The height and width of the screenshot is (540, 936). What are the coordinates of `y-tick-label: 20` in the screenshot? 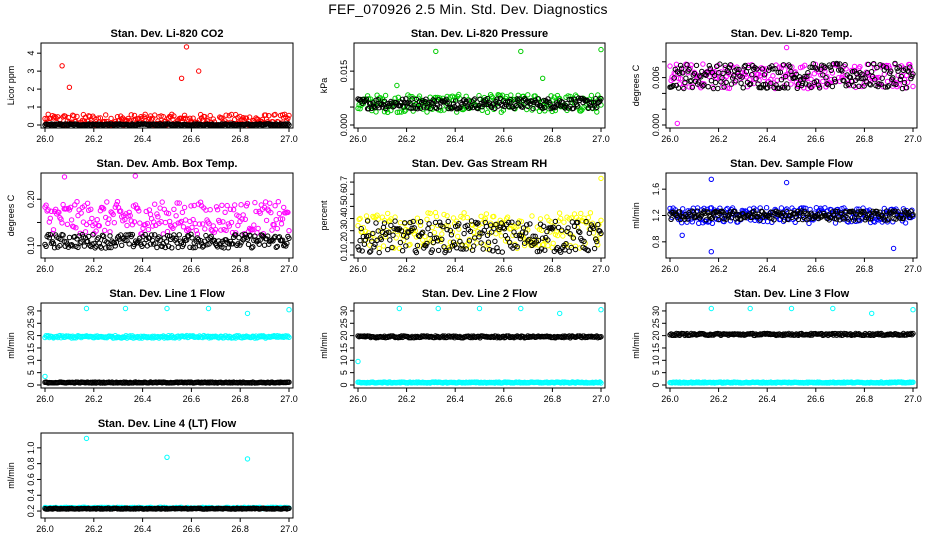 It's located at (656, 336).